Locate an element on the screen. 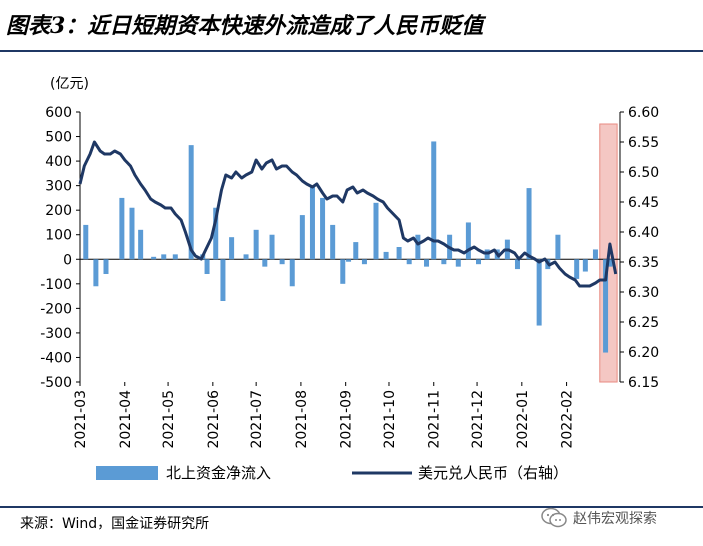 The width and height of the screenshot is (703, 546). x-tick-label: 2021-09 is located at coordinates (347, 419).